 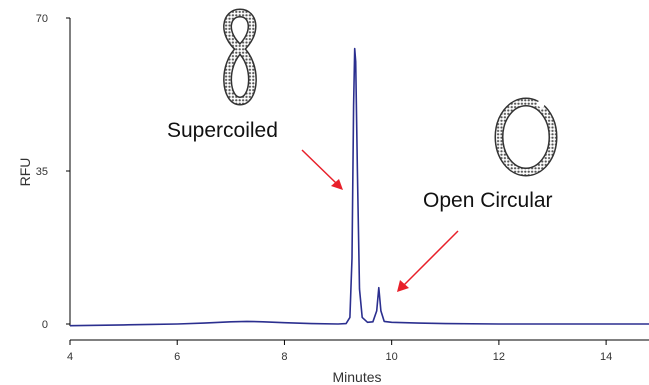 What do you see at coordinates (222, 130) in the screenshot?
I see `supercoiled-label: Supercoiled` at bounding box center [222, 130].